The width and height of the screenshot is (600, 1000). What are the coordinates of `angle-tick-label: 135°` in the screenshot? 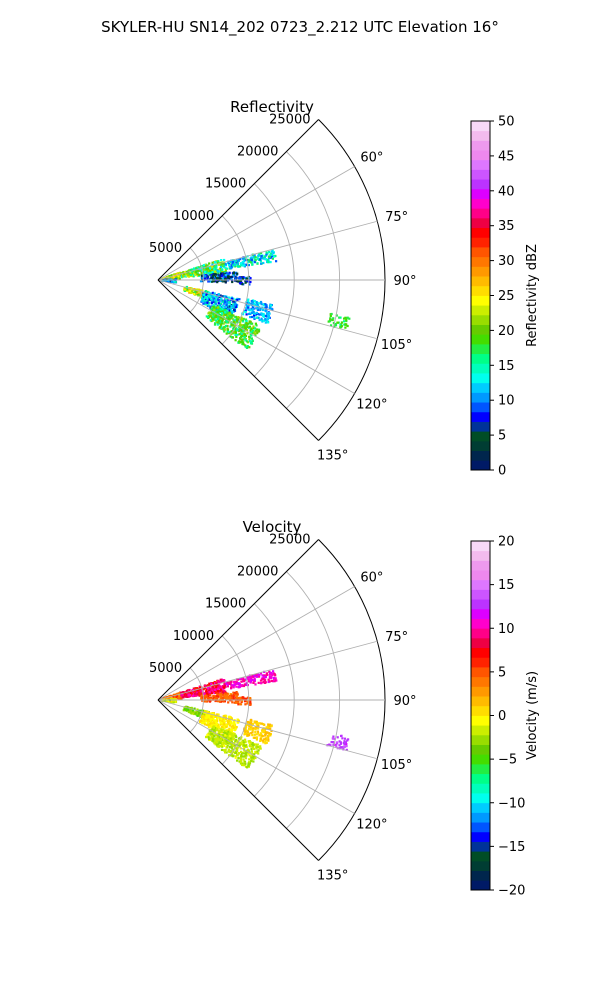 It's located at (332, 456).